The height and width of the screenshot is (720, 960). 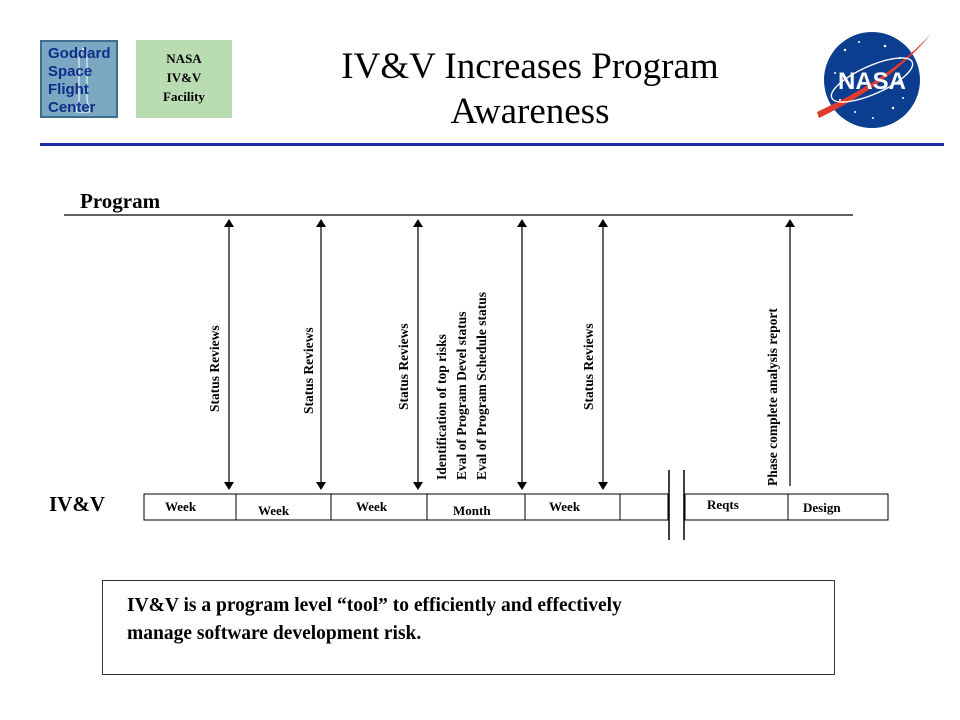 What do you see at coordinates (70, 71) in the screenshot?
I see `goddard-logo-line: Space` at bounding box center [70, 71].